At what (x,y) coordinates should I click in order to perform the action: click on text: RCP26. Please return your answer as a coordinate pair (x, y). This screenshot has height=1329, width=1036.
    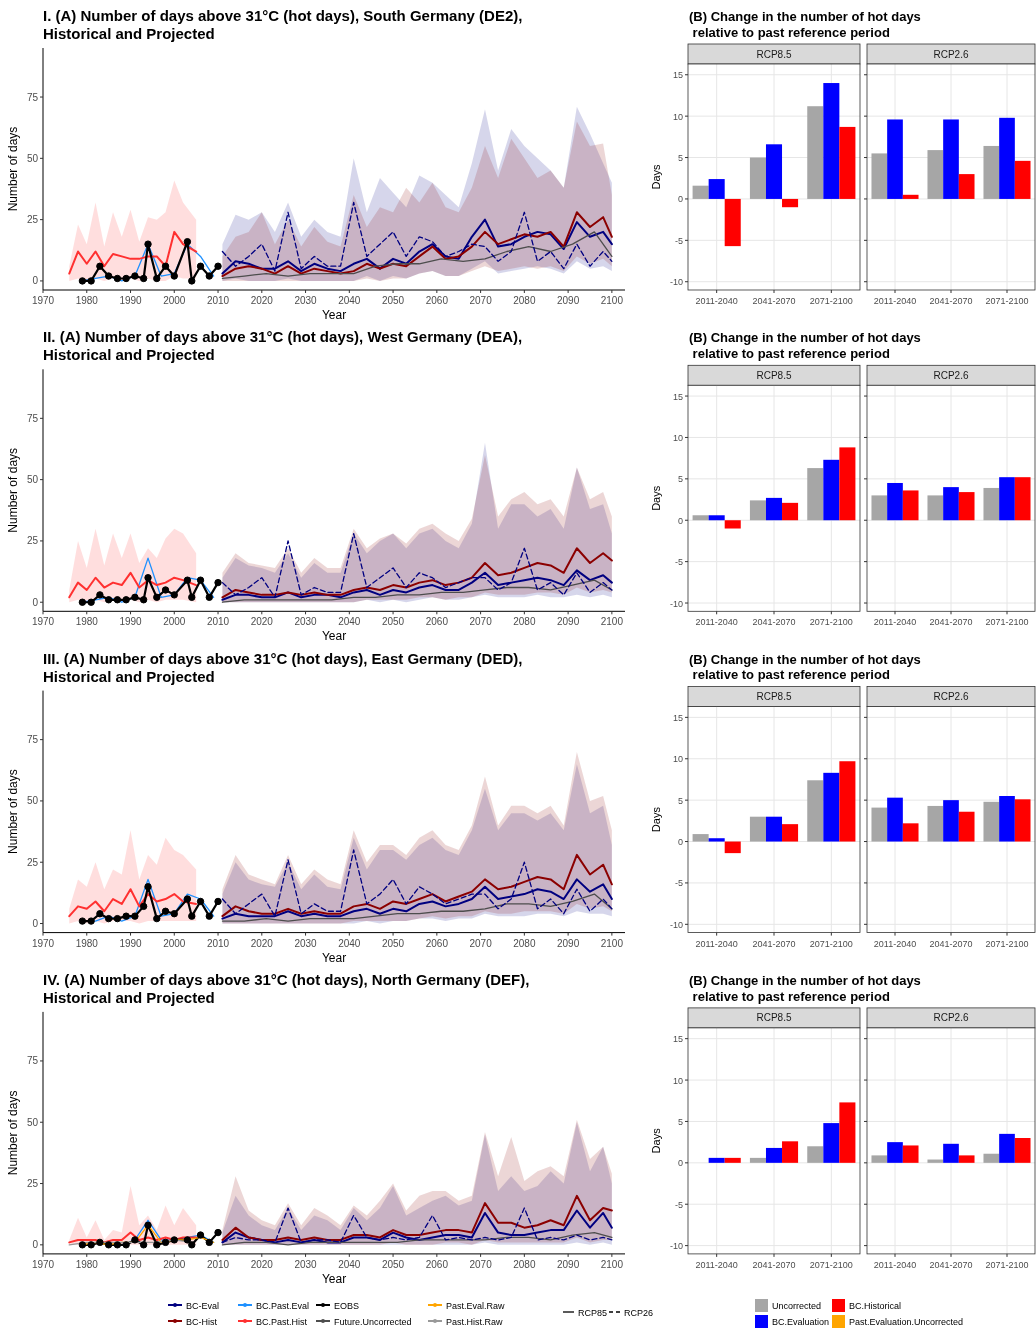
    Looking at the image, I should click on (639, 1312).